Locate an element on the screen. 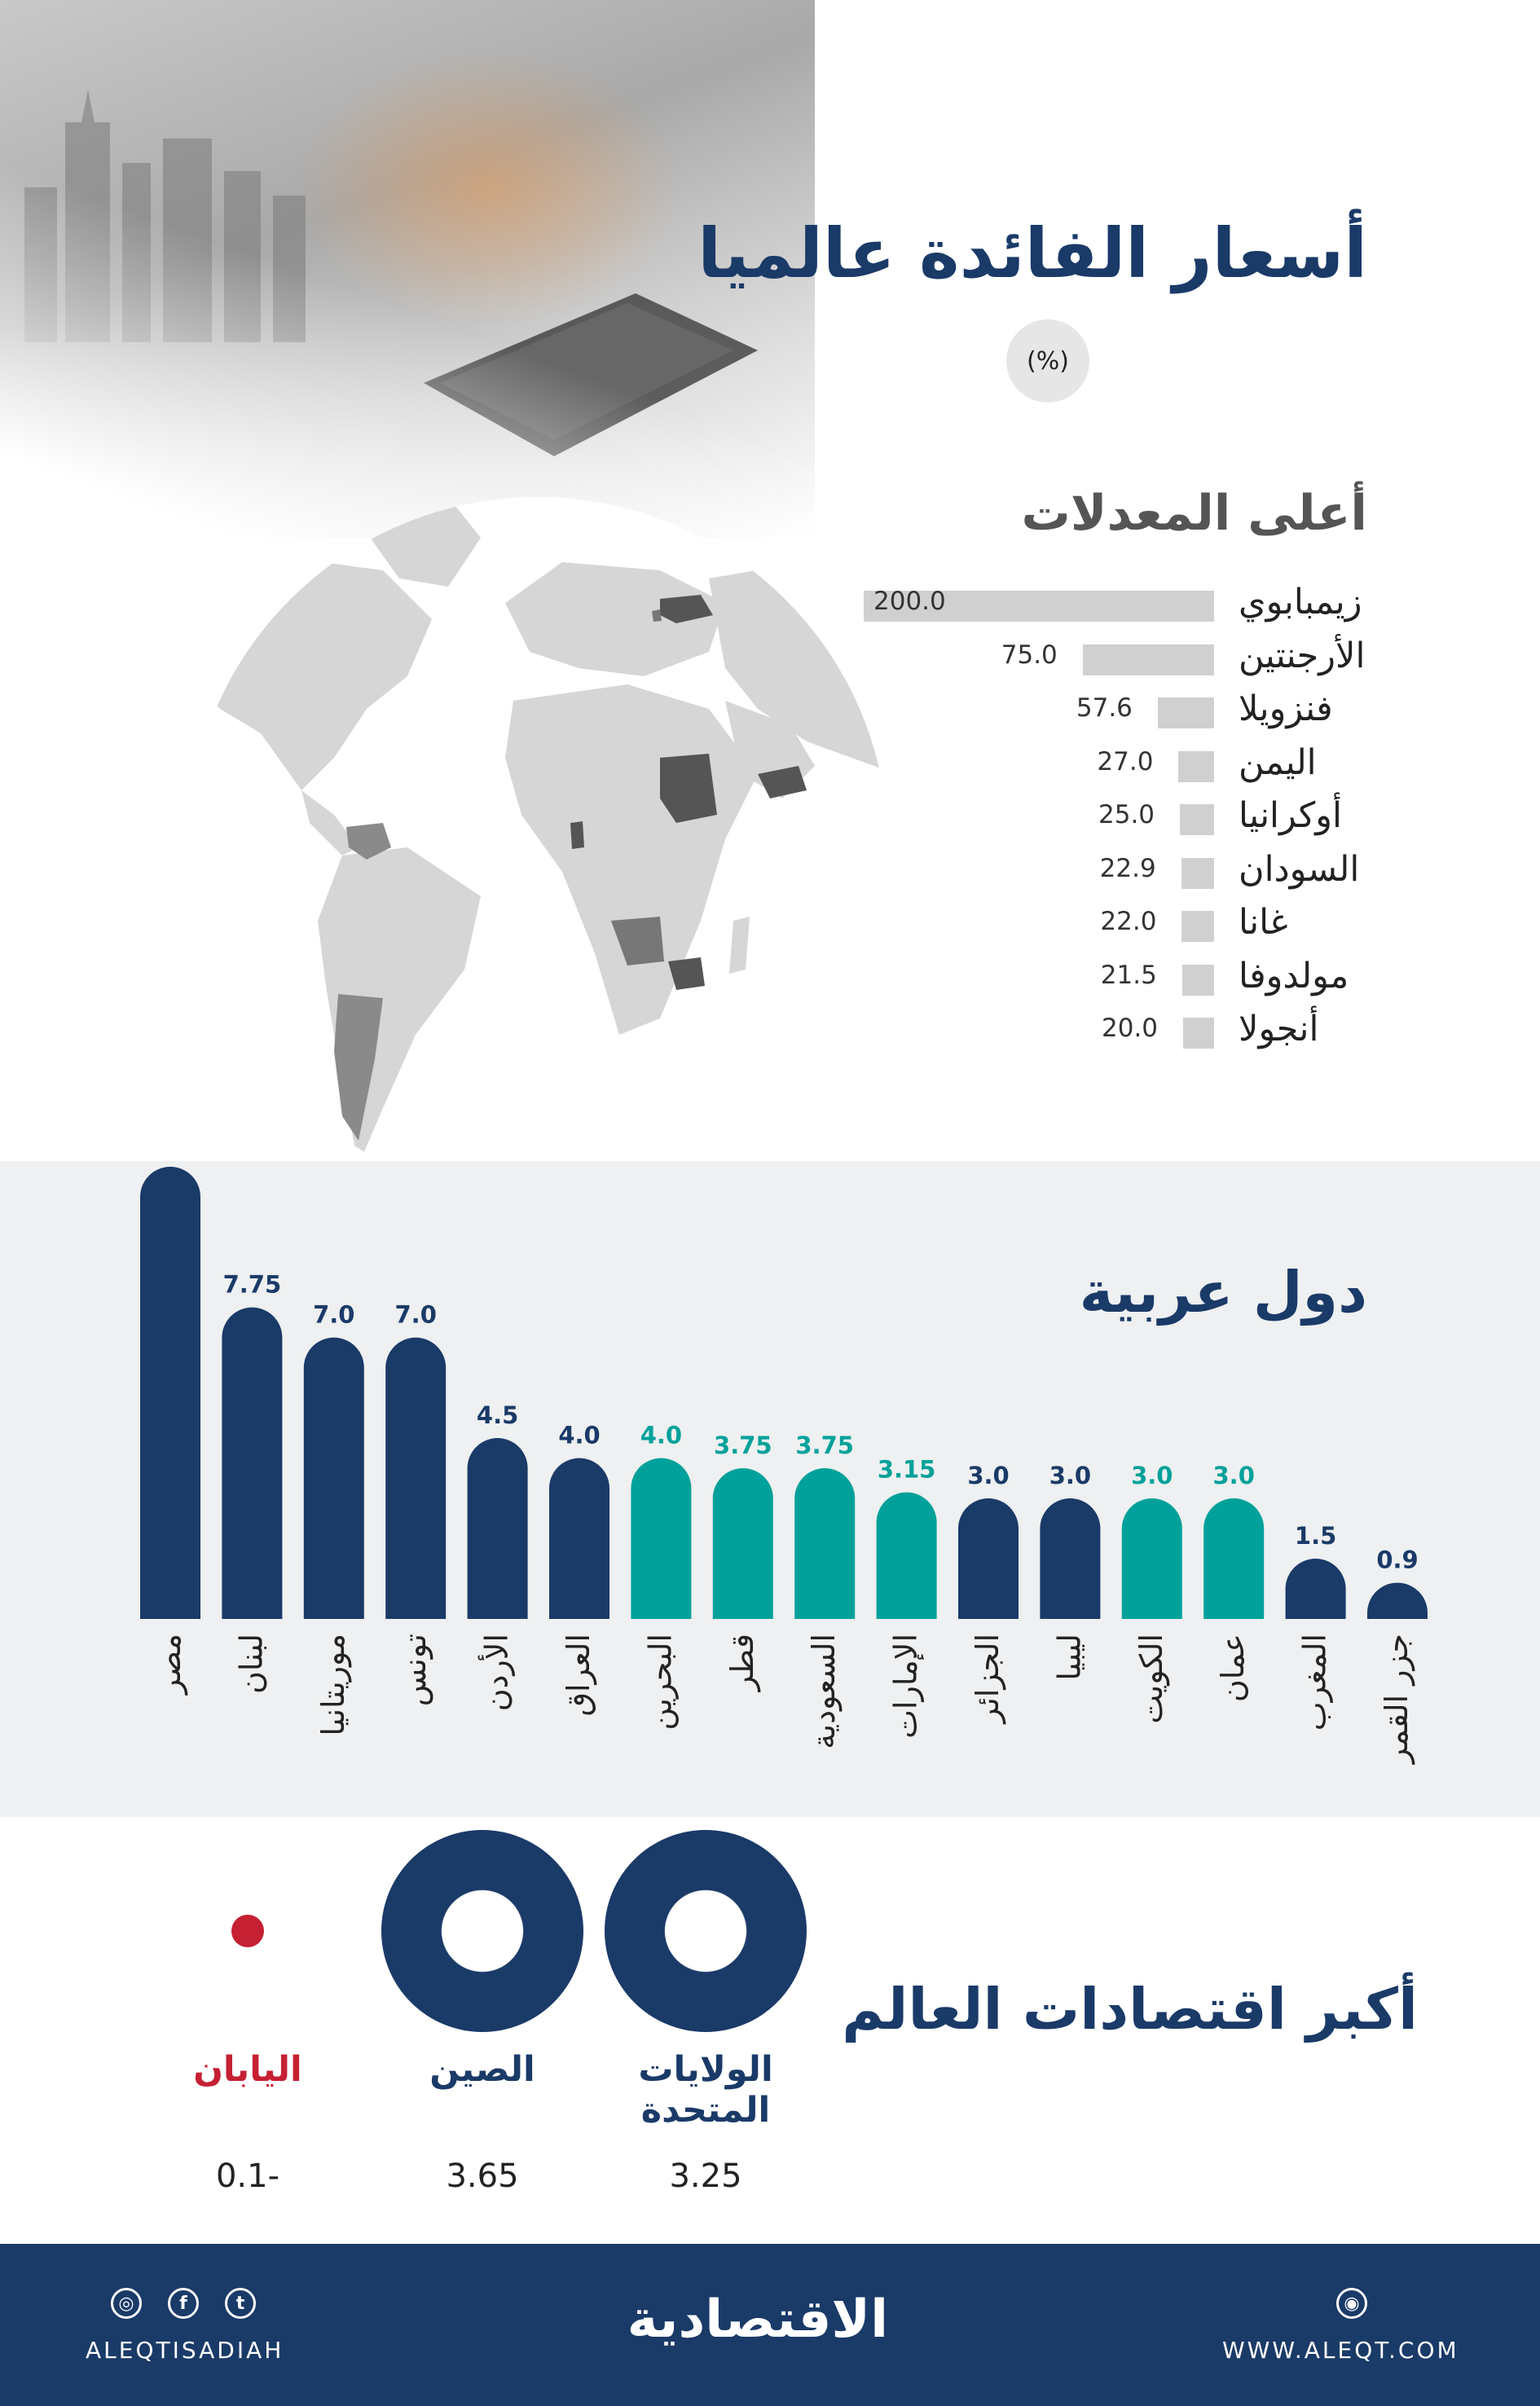 This screenshot has height=2406, width=1540. arab-country-label: البحرين is located at coordinates (660, 1682).